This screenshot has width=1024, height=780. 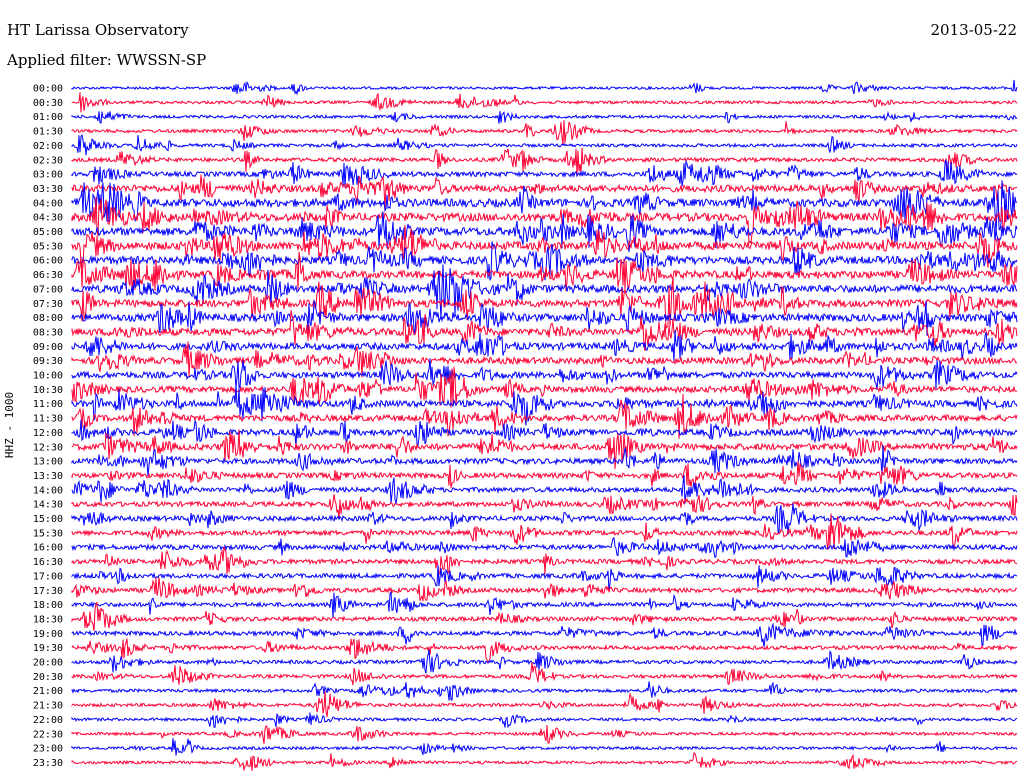 I want to click on row-time-label: 01:00, so click(x=48, y=117).